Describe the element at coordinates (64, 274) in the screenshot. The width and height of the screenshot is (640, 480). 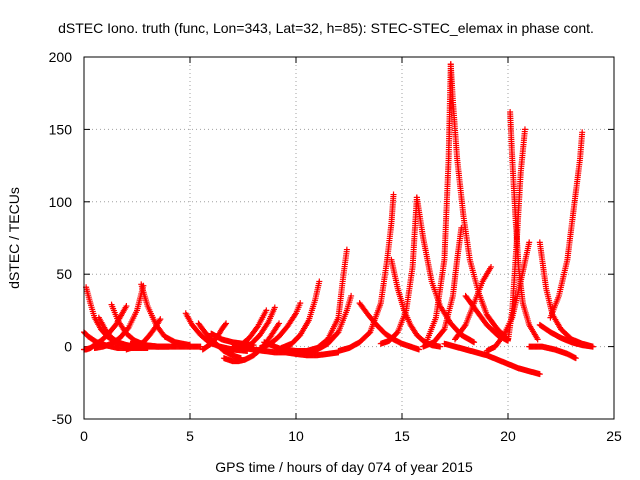
I see `y-tick-label: 50` at that location.